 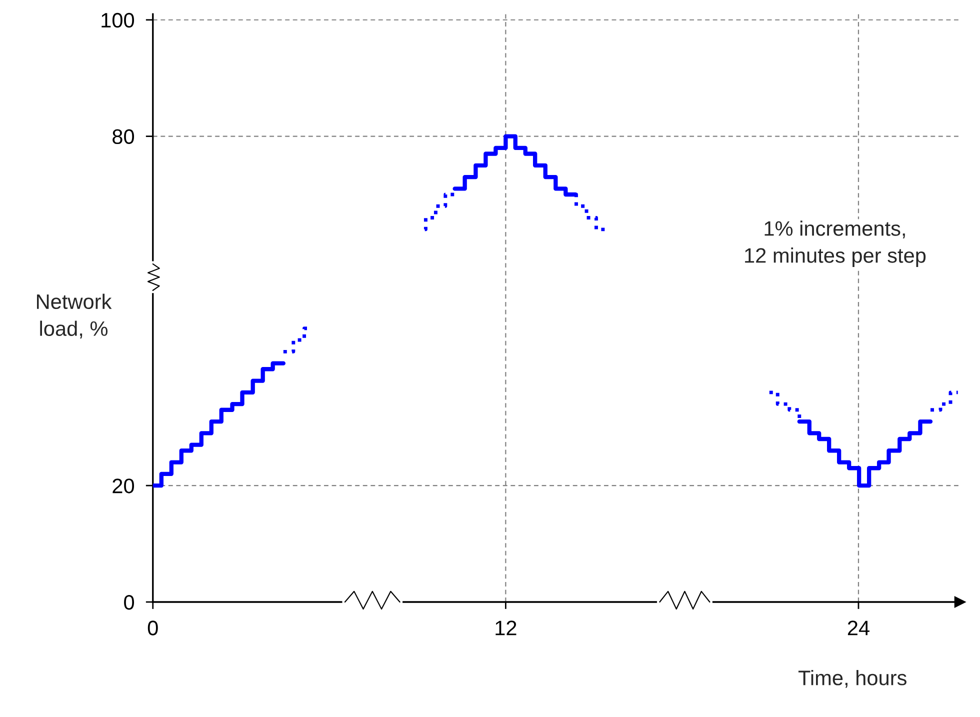 What do you see at coordinates (118, 20) in the screenshot?
I see `y-tick-label: 100` at bounding box center [118, 20].